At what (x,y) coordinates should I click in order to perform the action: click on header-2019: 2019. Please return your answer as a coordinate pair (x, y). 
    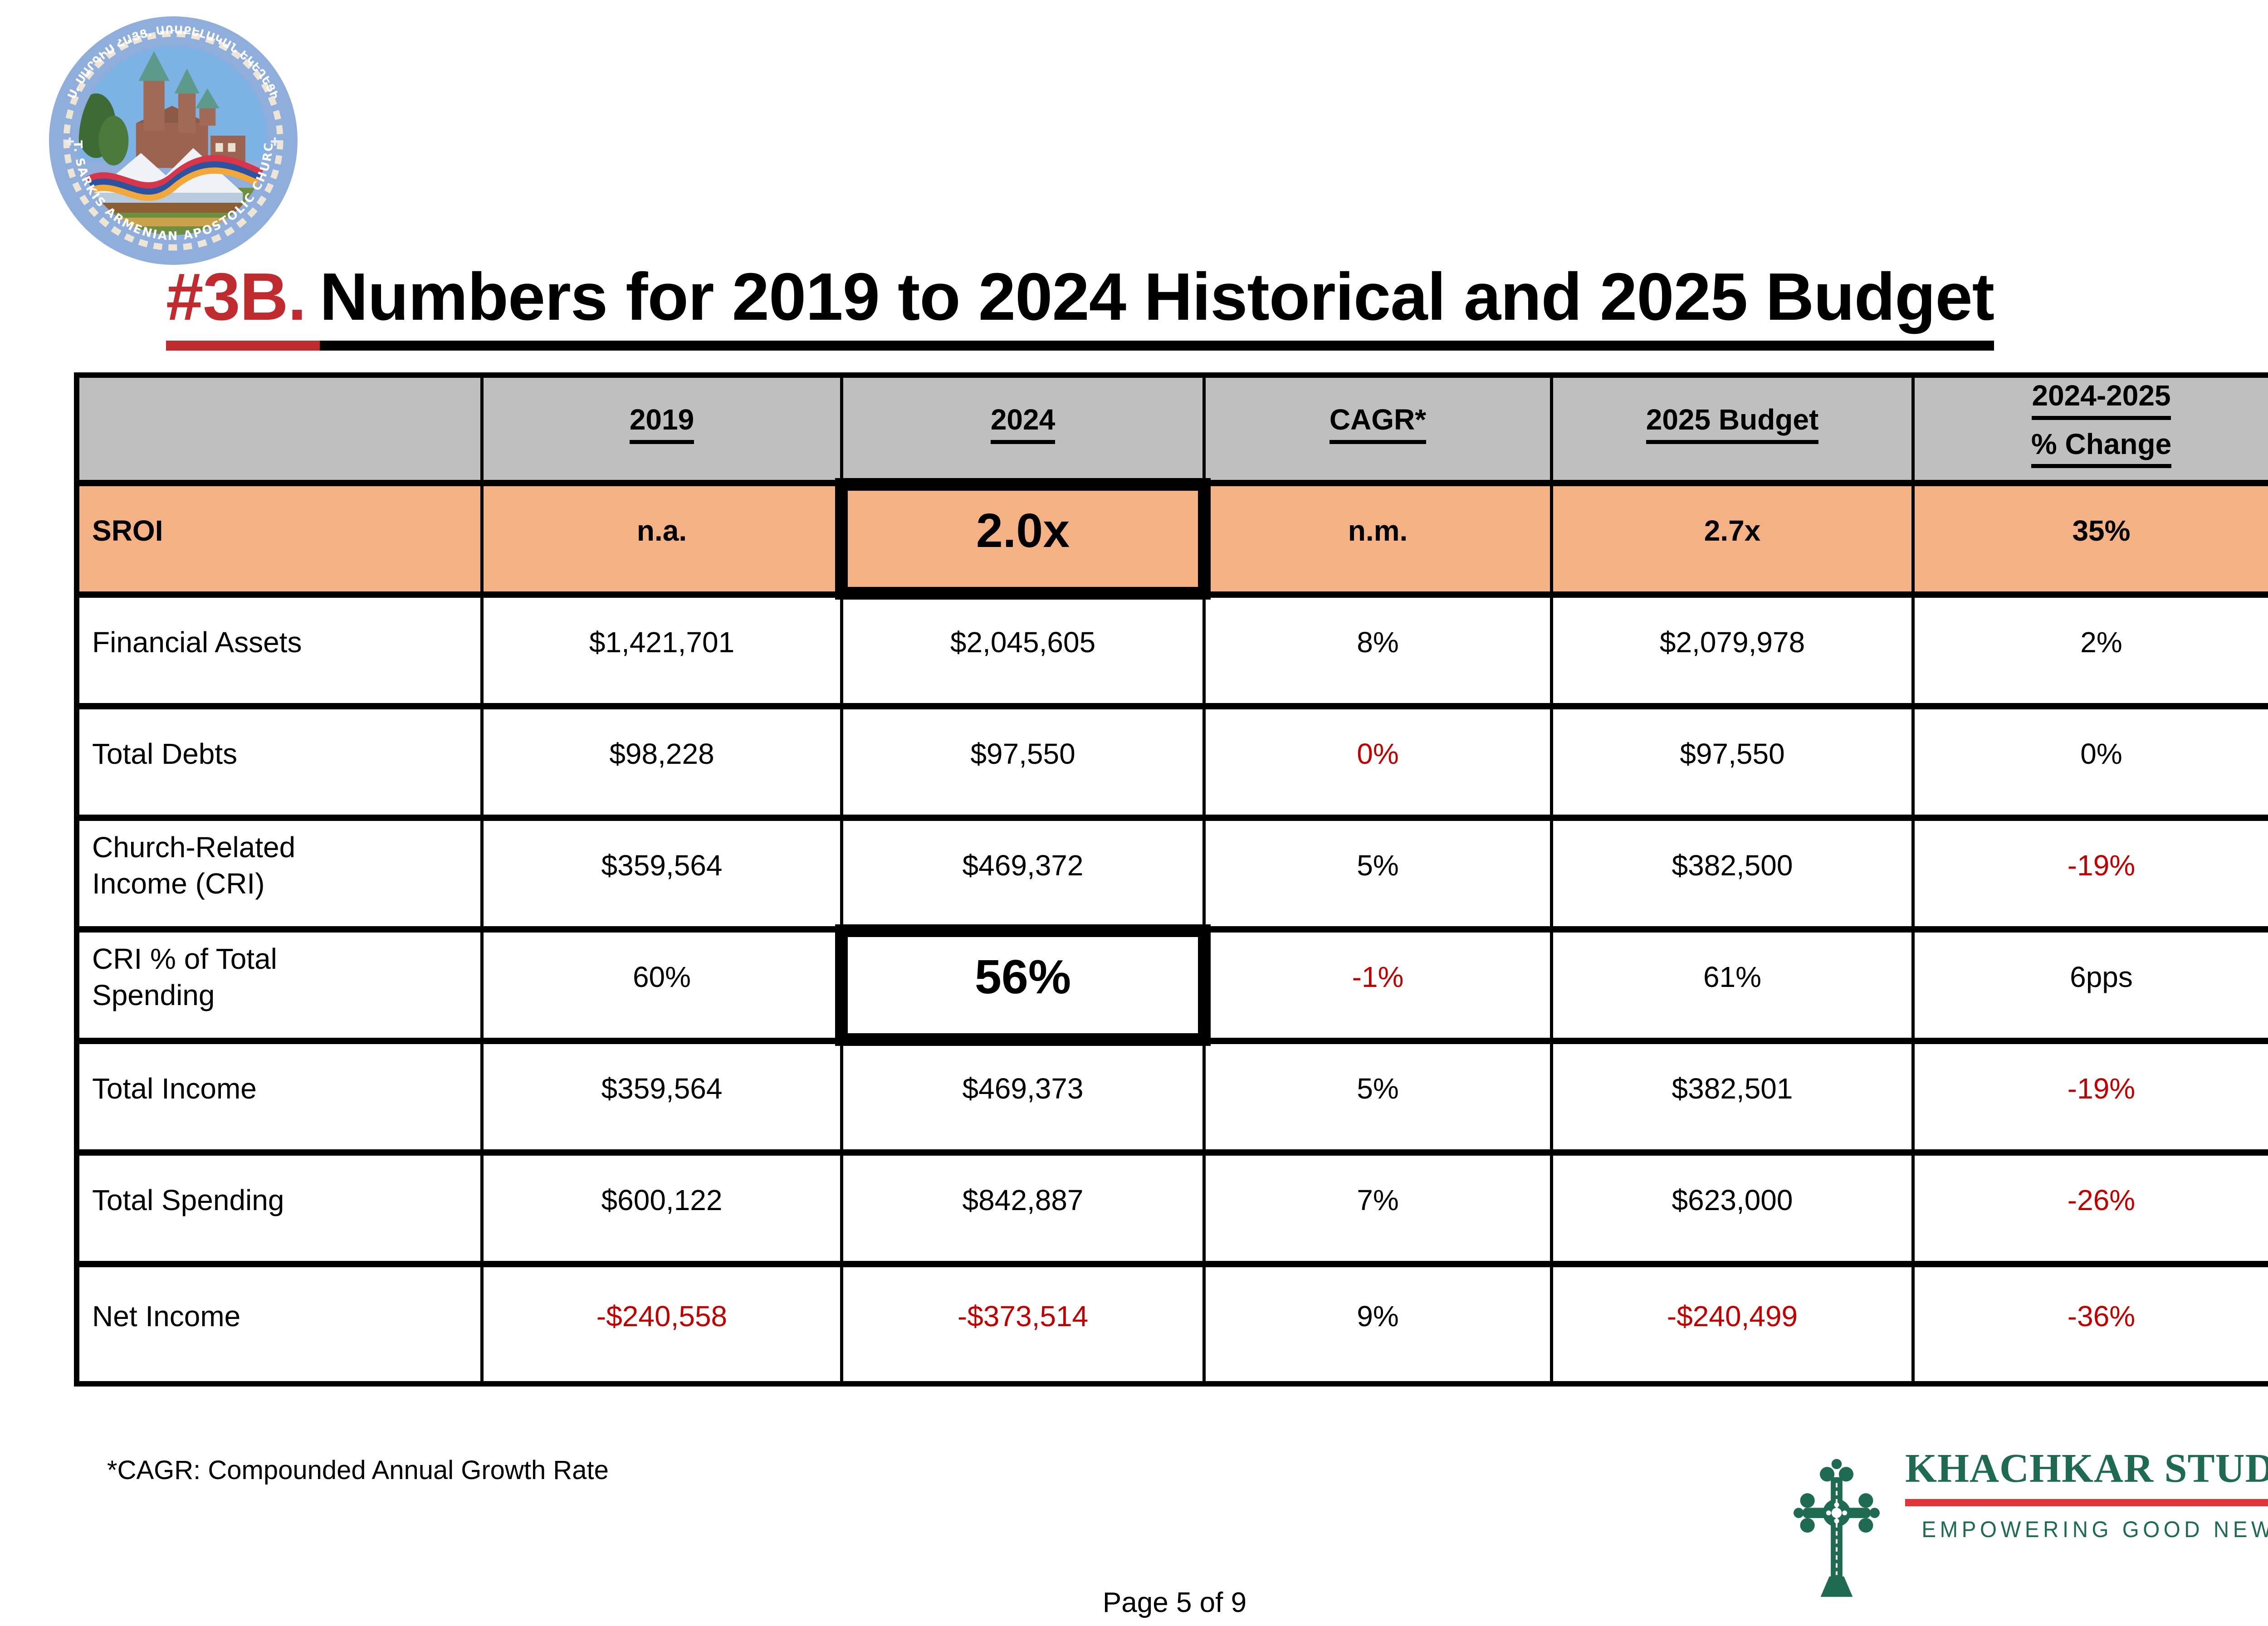
    Looking at the image, I should click on (664, 432).